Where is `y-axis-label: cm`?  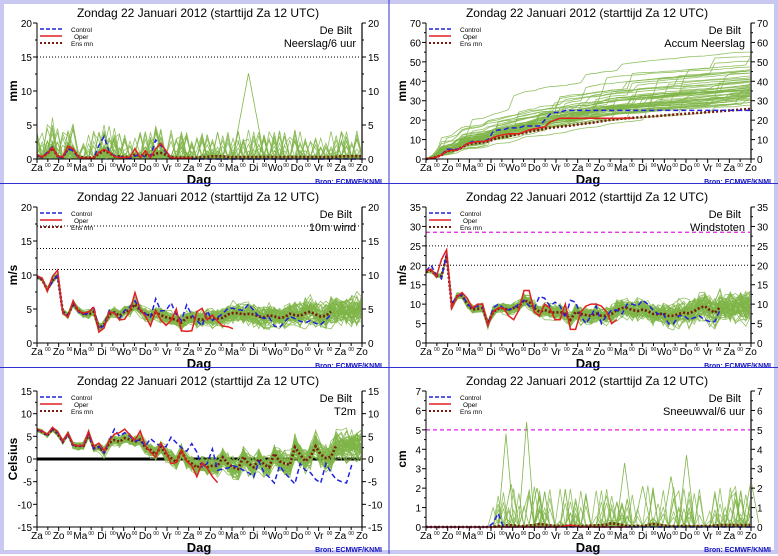 y-axis-label: cm is located at coordinates (402, 458).